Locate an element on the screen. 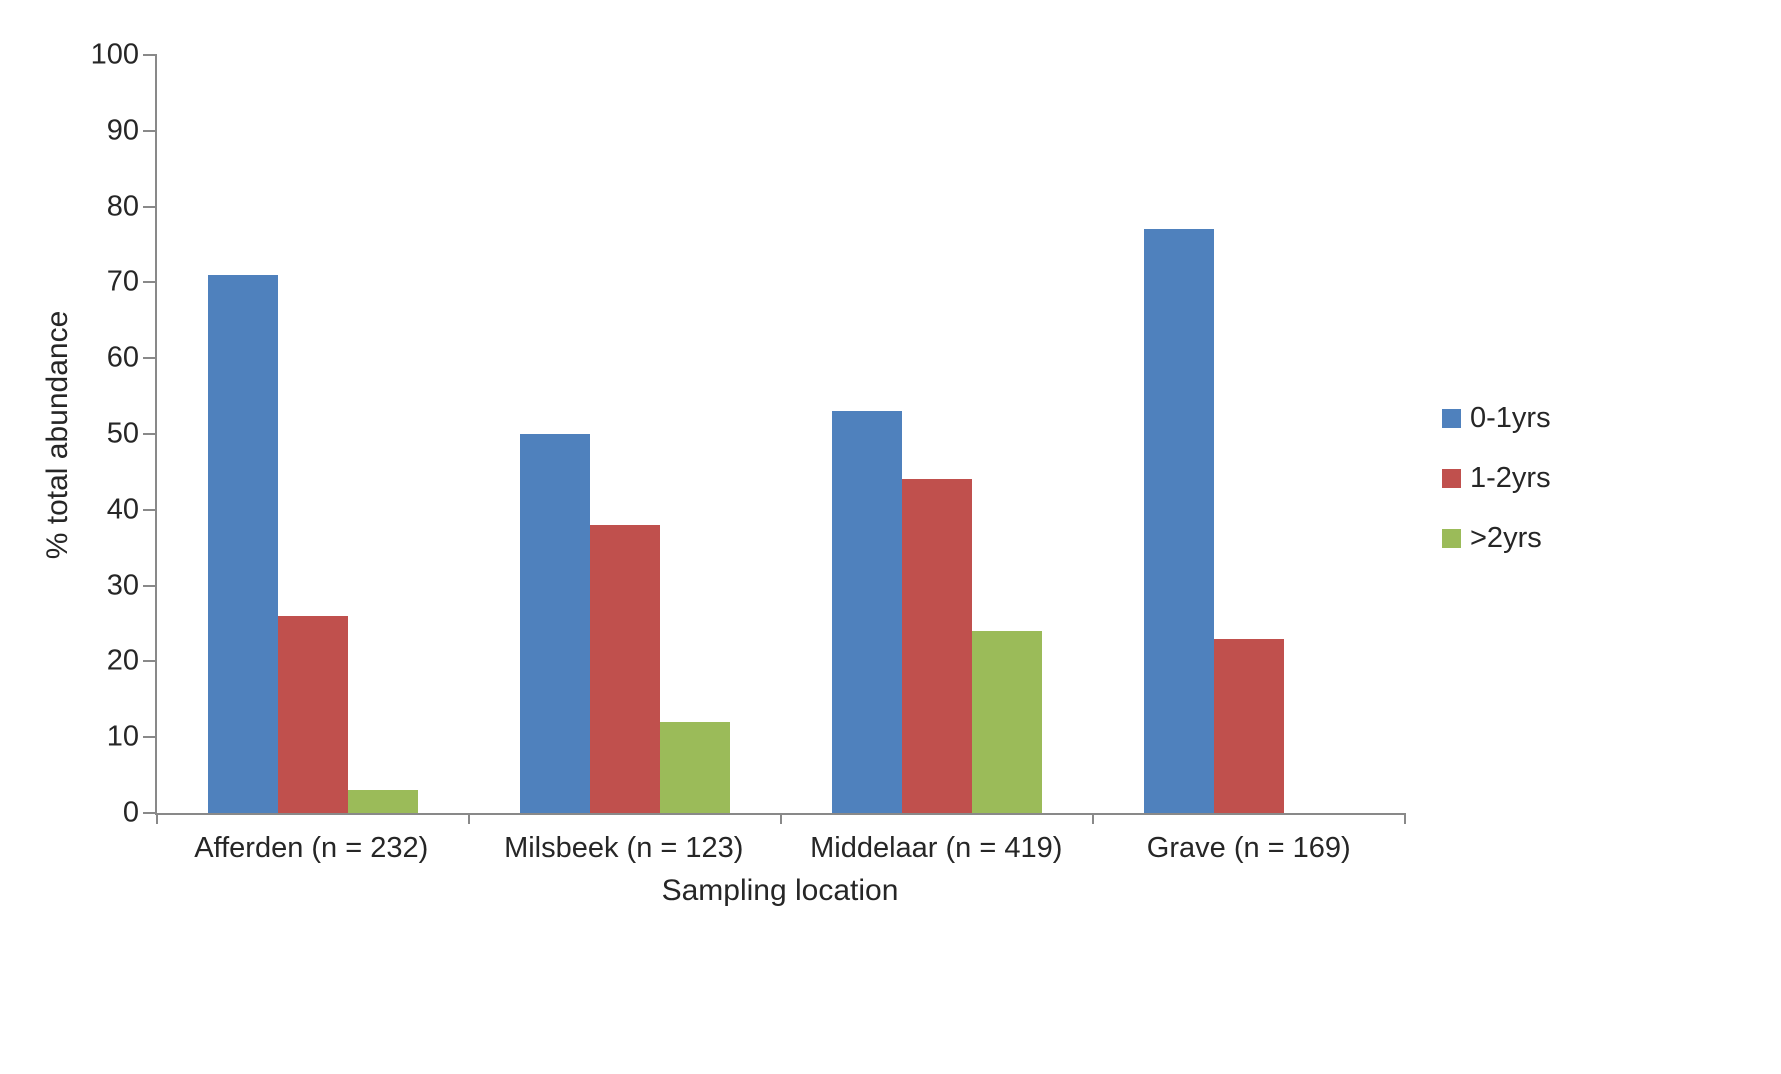 This screenshot has height=1074, width=1781. y-tick-label: 100 is located at coordinates (114, 54).